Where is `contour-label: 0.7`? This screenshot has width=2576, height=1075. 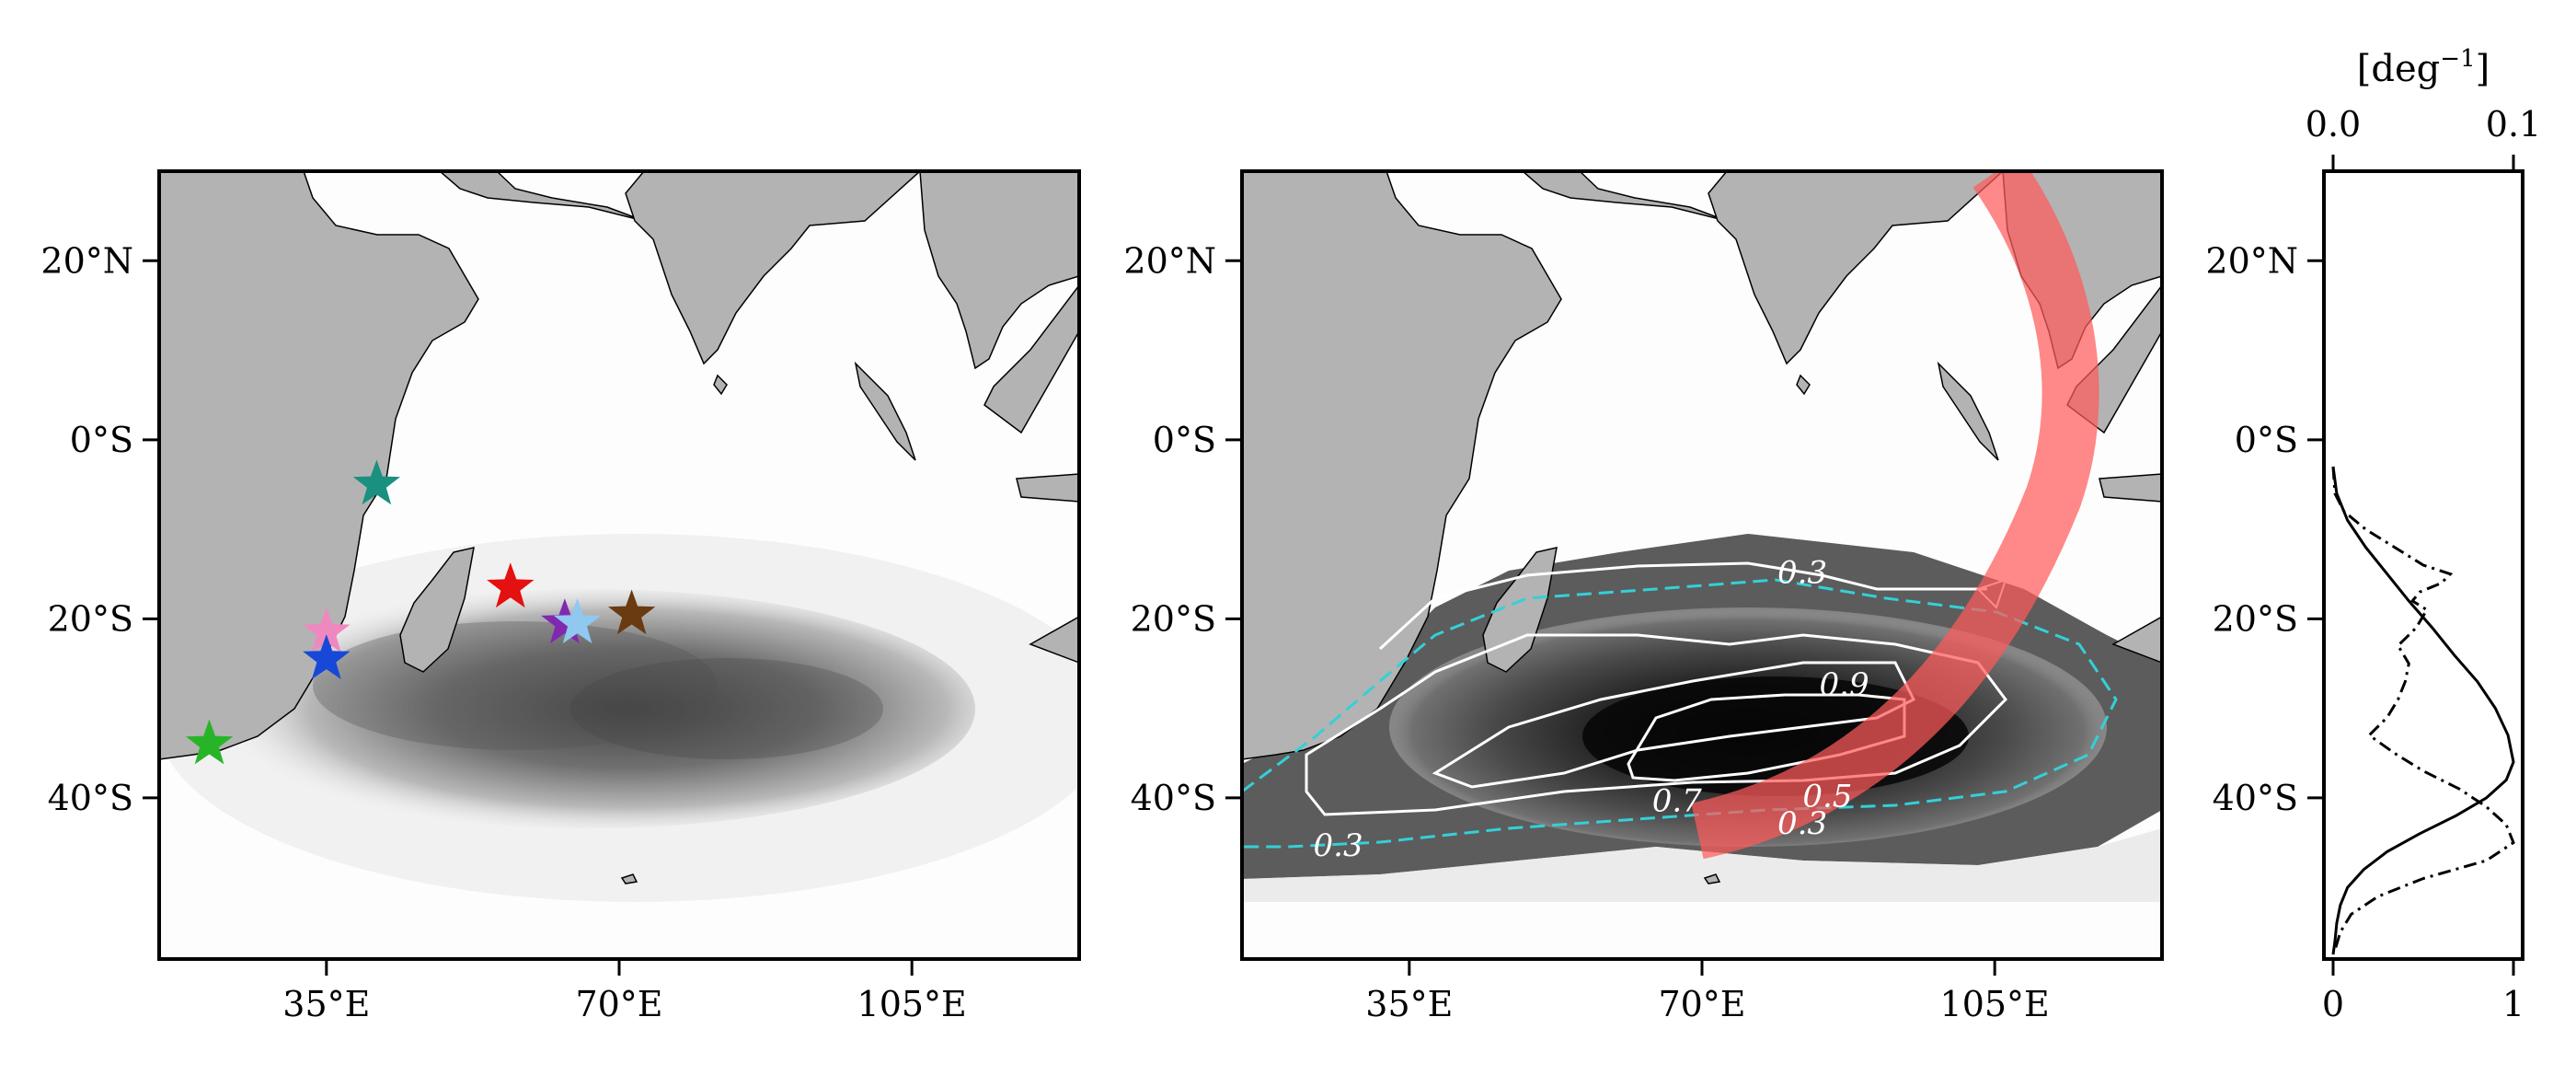
contour-label: 0.7 is located at coordinates (1677, 801).